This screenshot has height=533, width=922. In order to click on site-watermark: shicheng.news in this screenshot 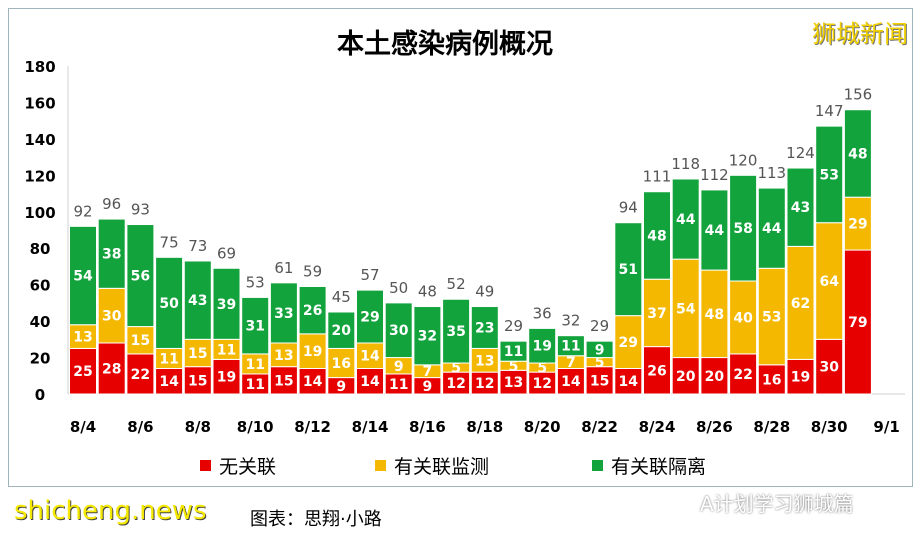, I will do `click(110, 511)`.